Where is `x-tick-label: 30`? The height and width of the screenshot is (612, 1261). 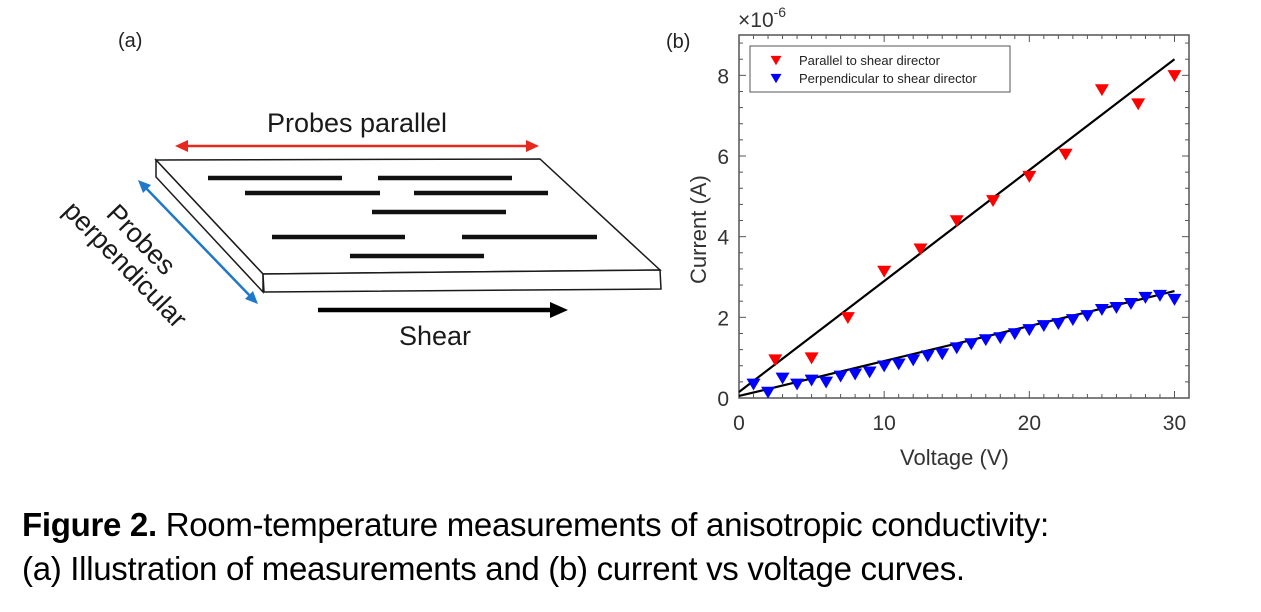
x-tick-label: 30 is located at coordinates (1174, 423).